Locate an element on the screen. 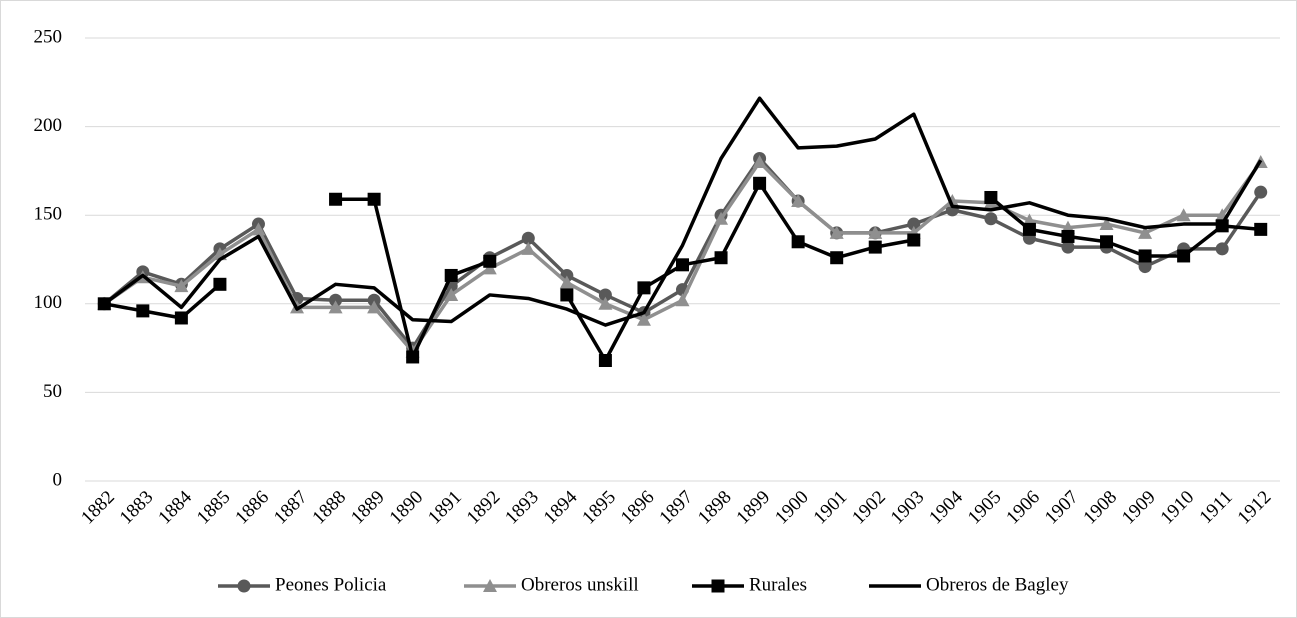  y-tick-label: 150 is located at coordinates (48, 214).